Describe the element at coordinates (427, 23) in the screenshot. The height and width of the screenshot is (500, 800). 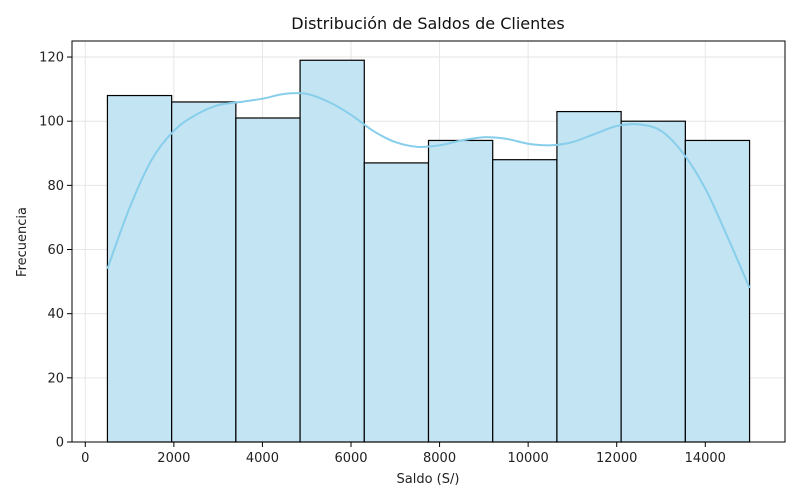
I see `chart-title: Distribución de Saldos de Clientes` at that location.